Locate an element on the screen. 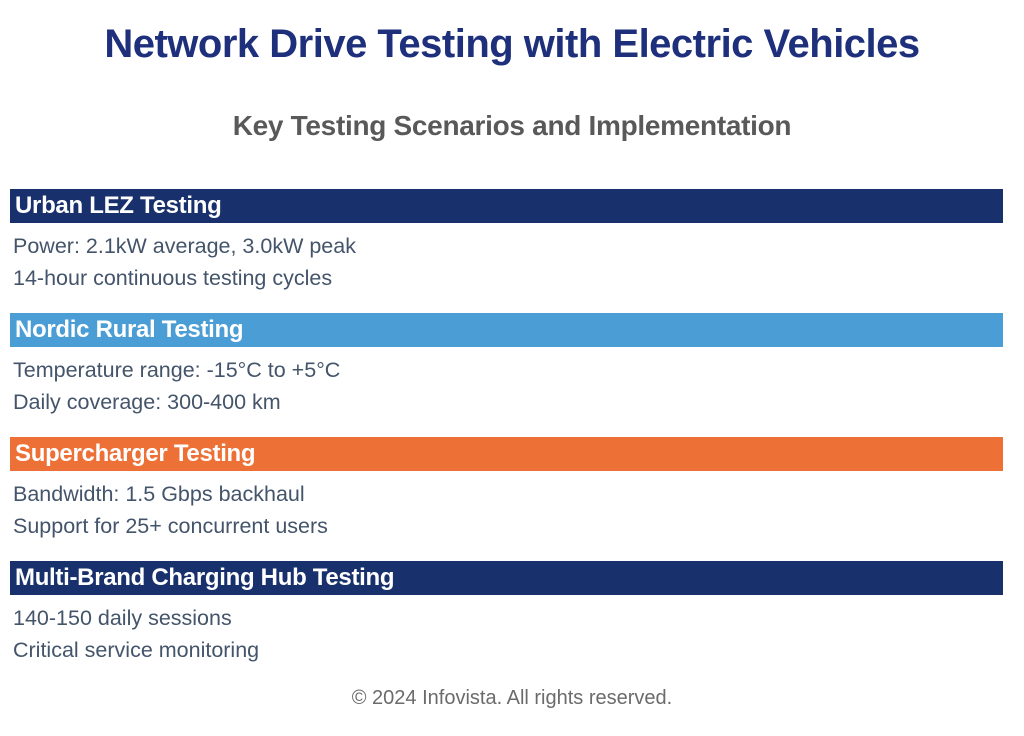 The image size is (1024, 736). scenario-heading-bar: Supercharger Testing is located at coordinates (506, 454).